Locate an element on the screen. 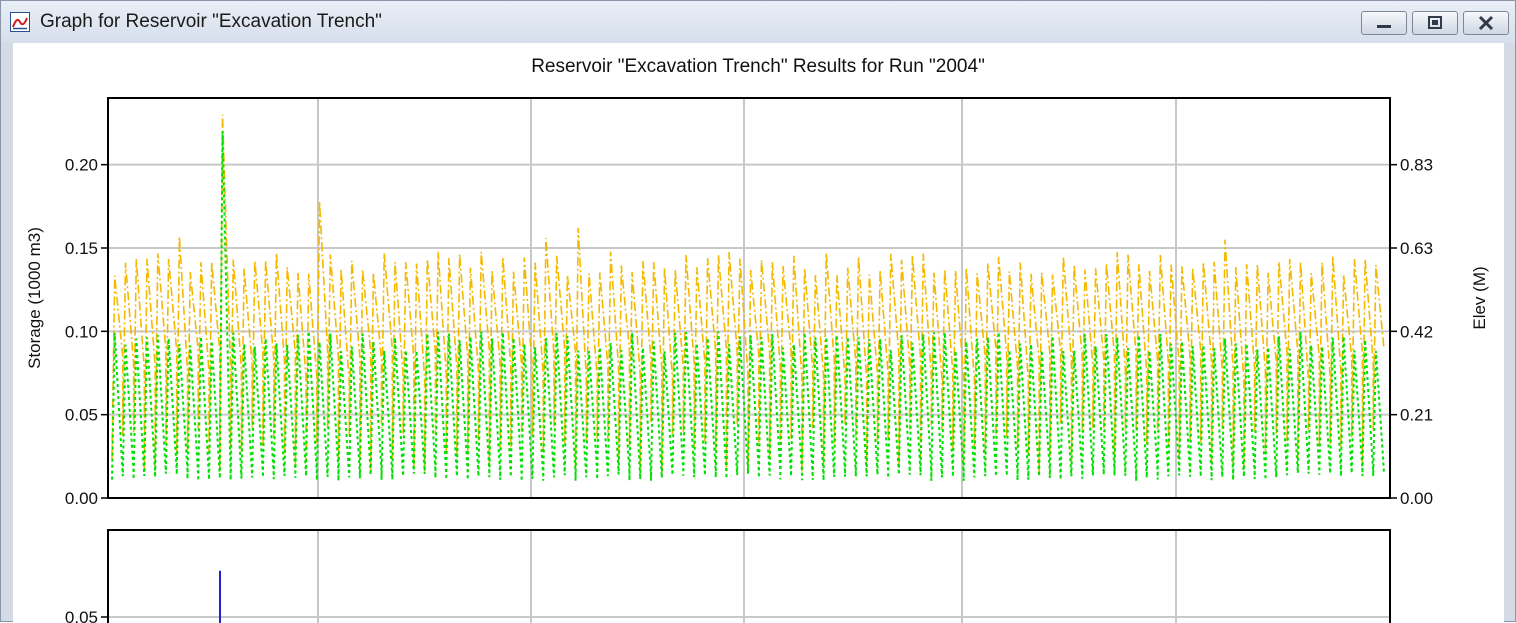  y-axis-label: Storage (1000 m3) is located at coordinates (34, 298).